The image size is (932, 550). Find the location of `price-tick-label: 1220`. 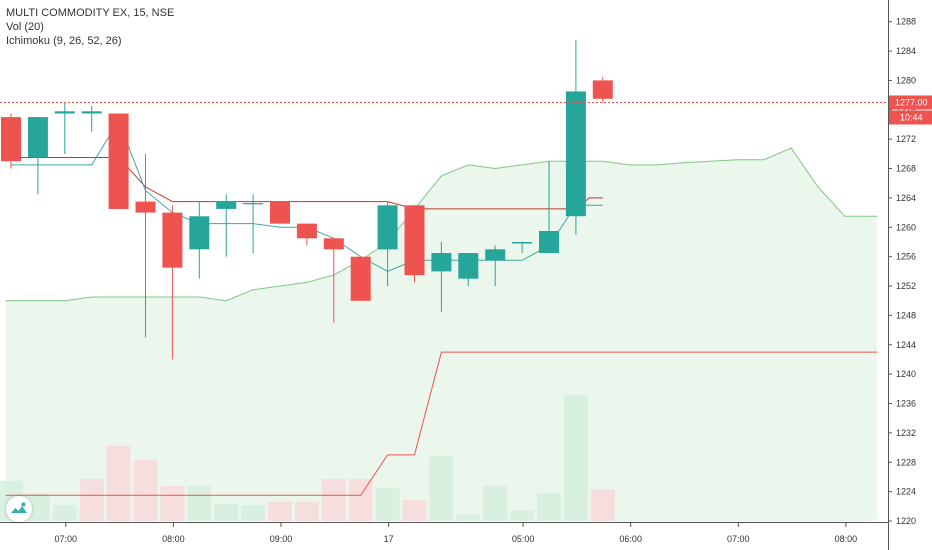

price-tick-label: 1220 is located at coordinates (906, 521).